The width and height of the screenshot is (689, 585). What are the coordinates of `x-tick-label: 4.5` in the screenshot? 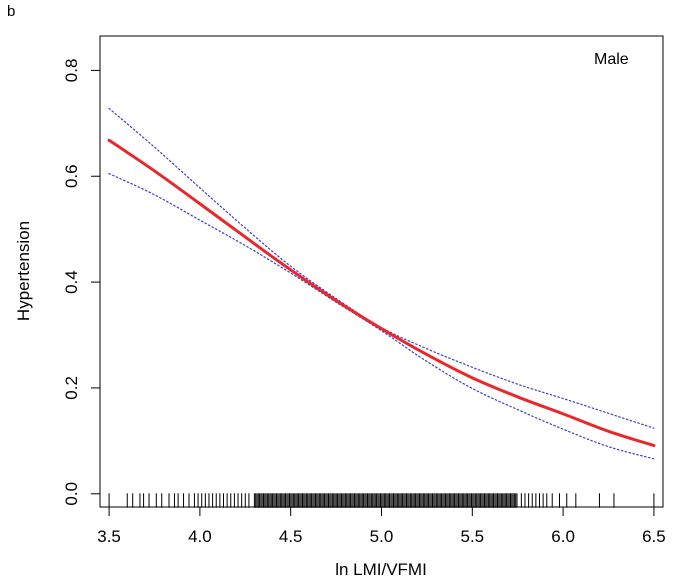 It's located at (291, 536).